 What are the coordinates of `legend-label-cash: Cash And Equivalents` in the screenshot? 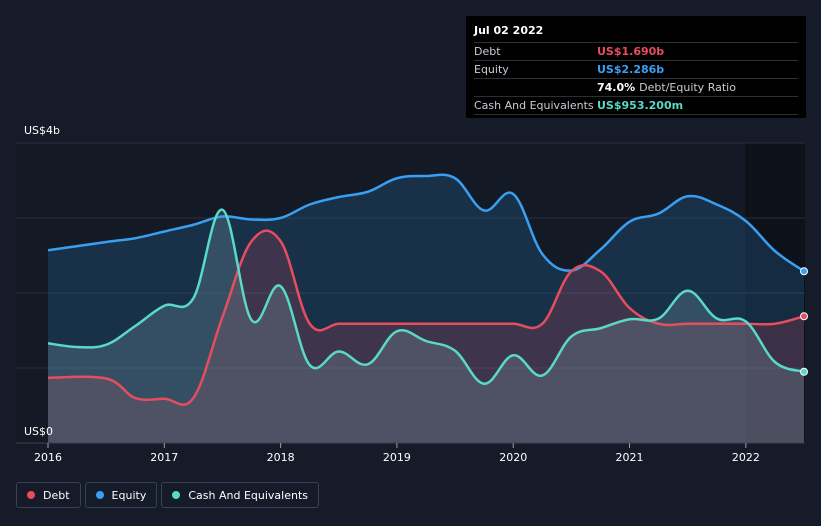 It's located at (248, 495).